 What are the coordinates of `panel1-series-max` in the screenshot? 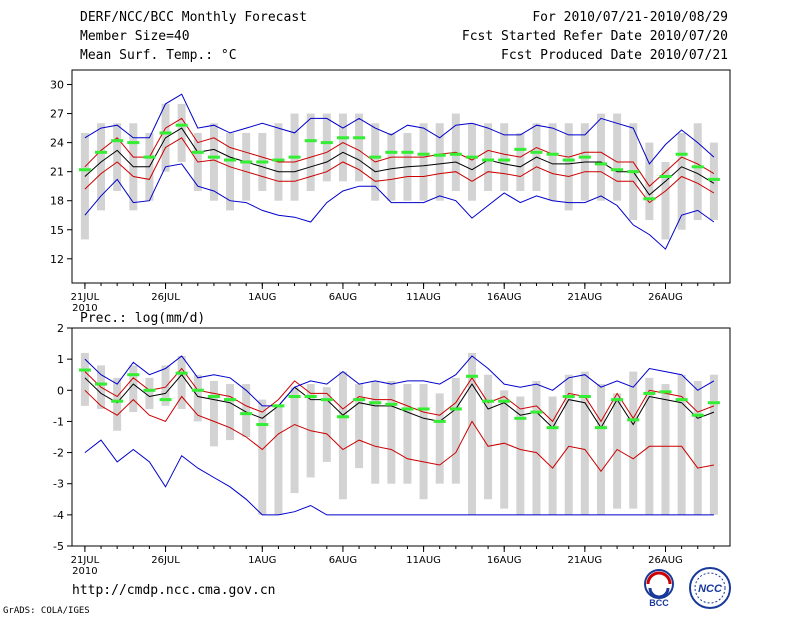 It's located at (399, 129).